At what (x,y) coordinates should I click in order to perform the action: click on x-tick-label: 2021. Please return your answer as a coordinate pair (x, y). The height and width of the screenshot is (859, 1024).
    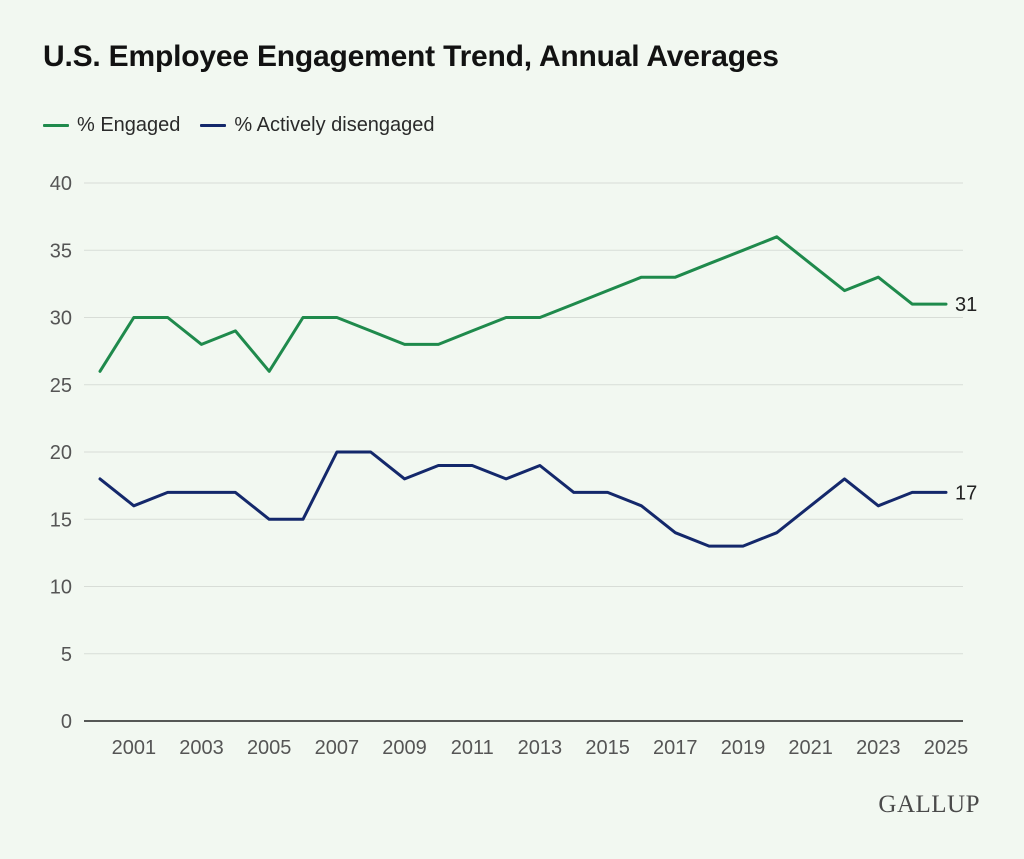
    Looking at the image, I should click on (810, 748).